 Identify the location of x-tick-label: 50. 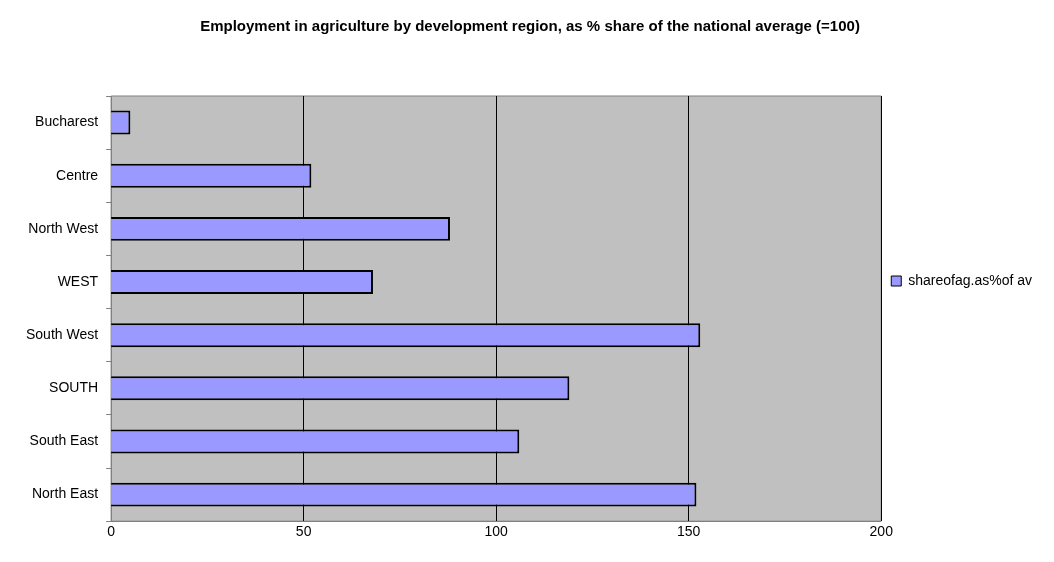
(303, 531).